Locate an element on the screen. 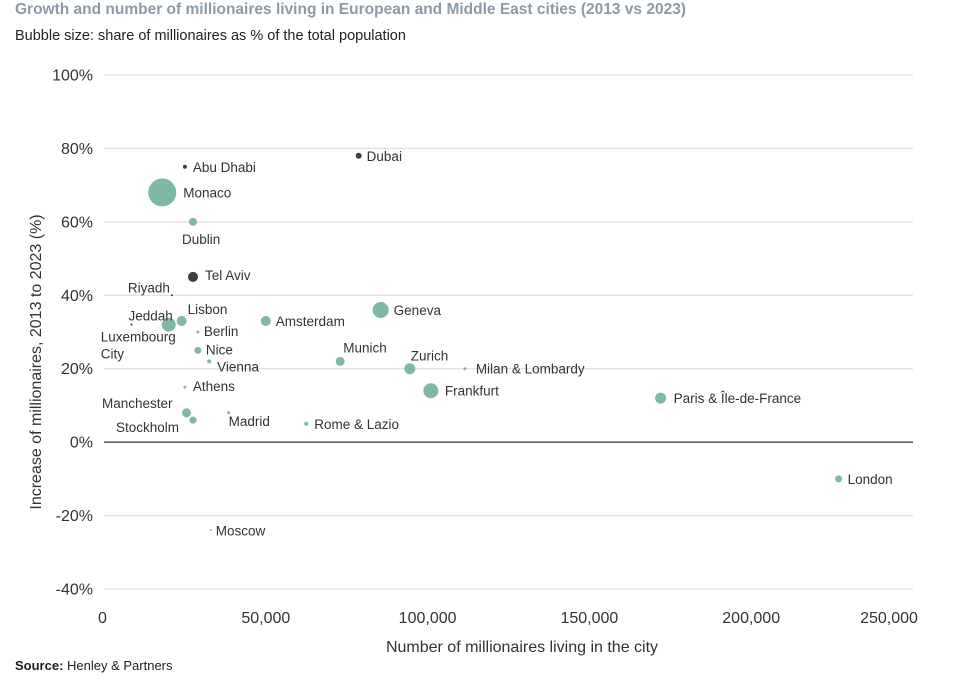 The width and height of the screenshot is (977, 683). bubble-label-nice: Nice is located at coordinates (219, 349).